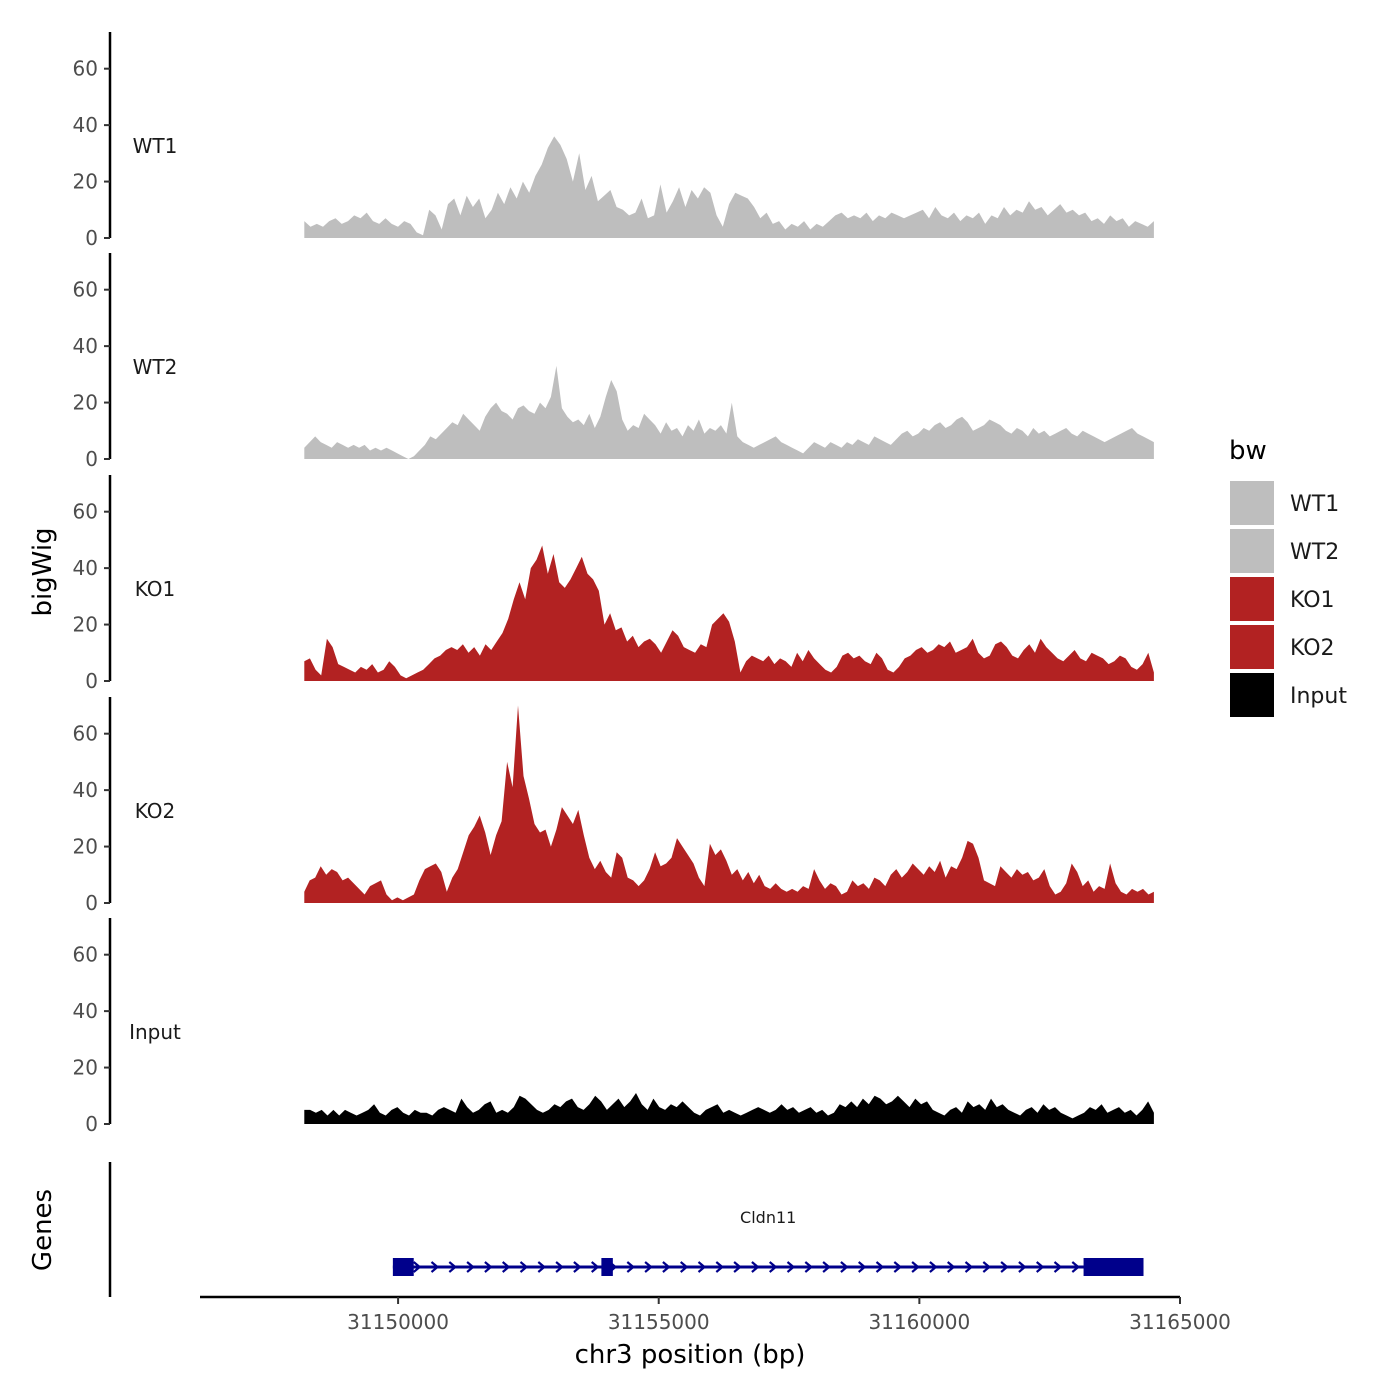  I want to click on legend: bw WT1 WT2 KO1 KO2 Input, so click(1288, 576).